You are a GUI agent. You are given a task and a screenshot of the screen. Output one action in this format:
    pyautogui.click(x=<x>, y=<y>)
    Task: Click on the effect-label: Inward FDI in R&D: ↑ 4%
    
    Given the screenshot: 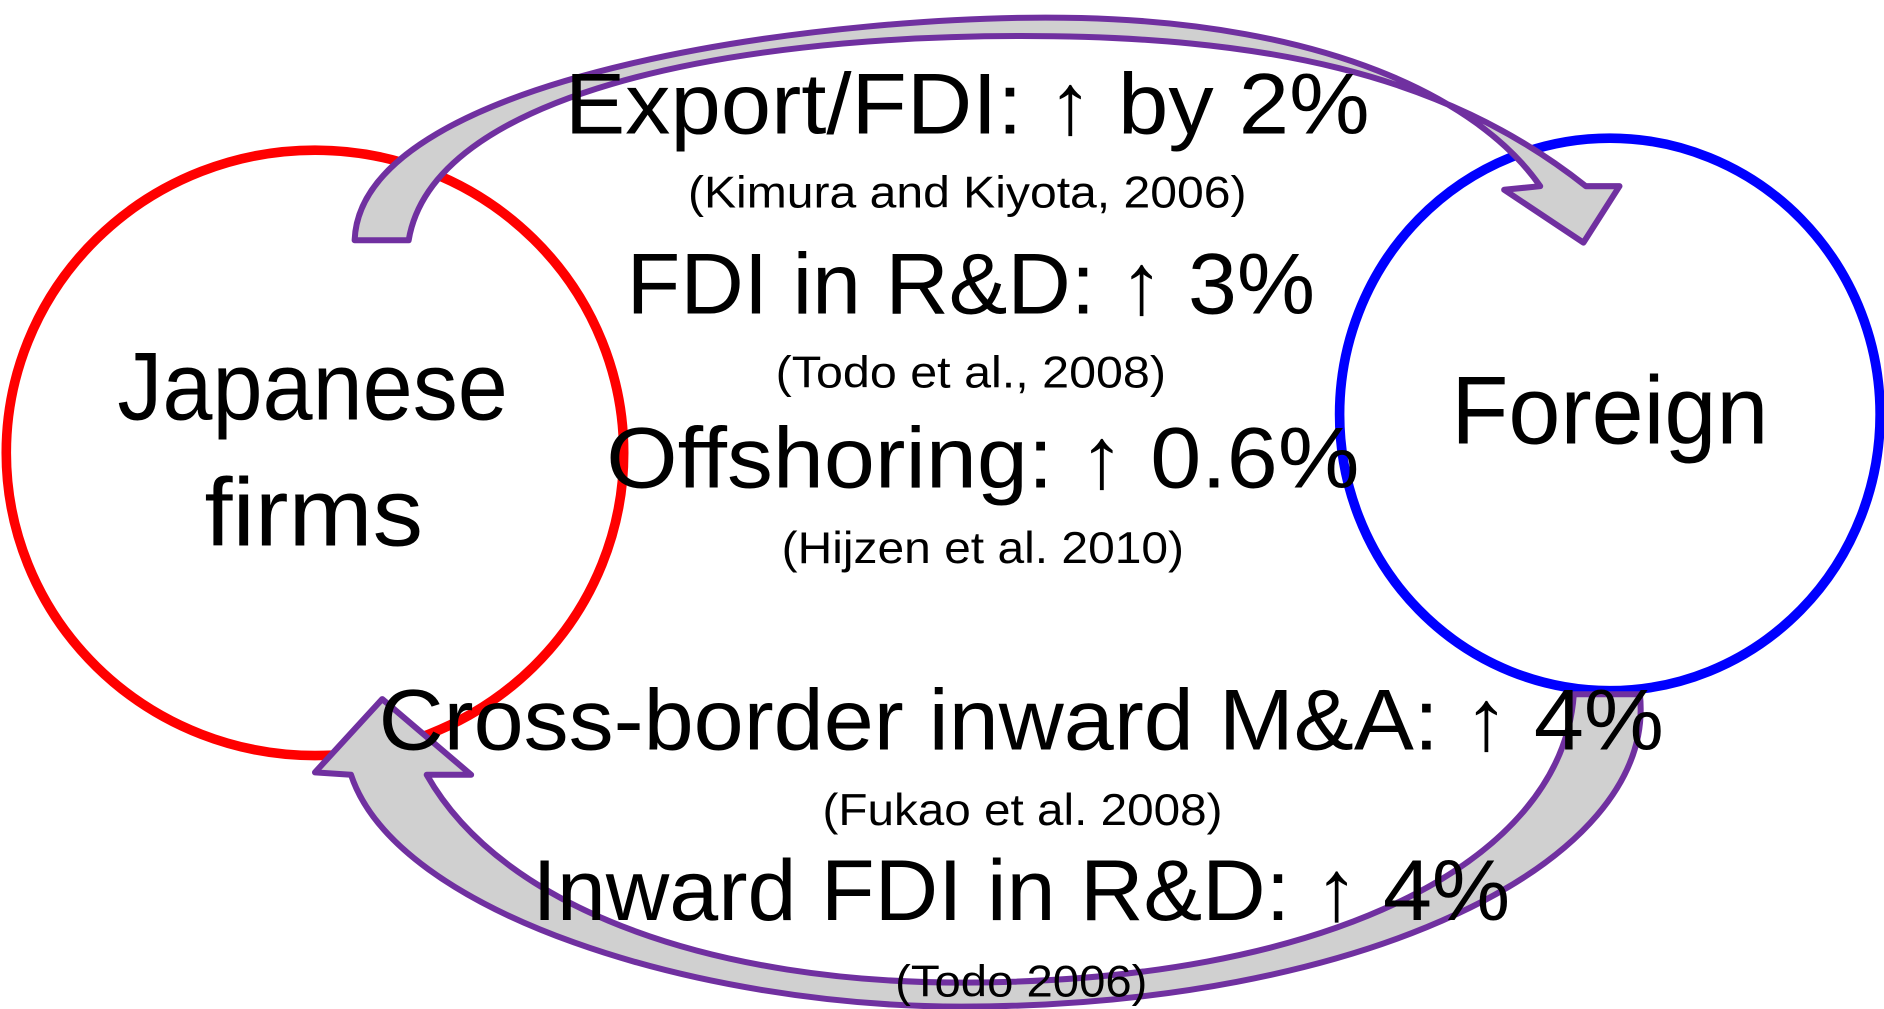 What is the action you would take?
    pyautogui.click(x=1021, y=891)
    